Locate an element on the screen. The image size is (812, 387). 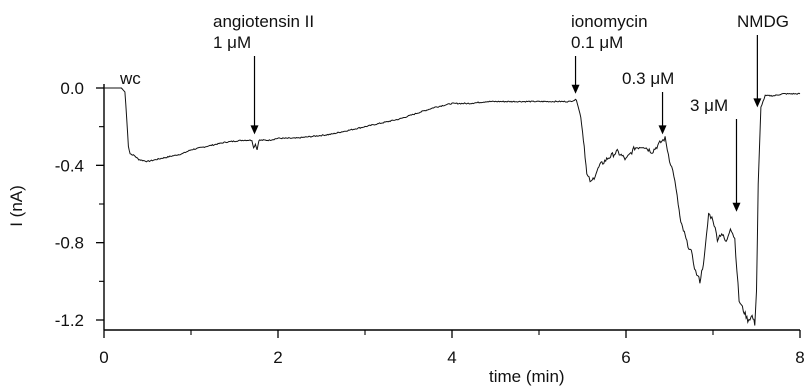
y-axis-title: I (nA) is located at coordinates (16, 206).